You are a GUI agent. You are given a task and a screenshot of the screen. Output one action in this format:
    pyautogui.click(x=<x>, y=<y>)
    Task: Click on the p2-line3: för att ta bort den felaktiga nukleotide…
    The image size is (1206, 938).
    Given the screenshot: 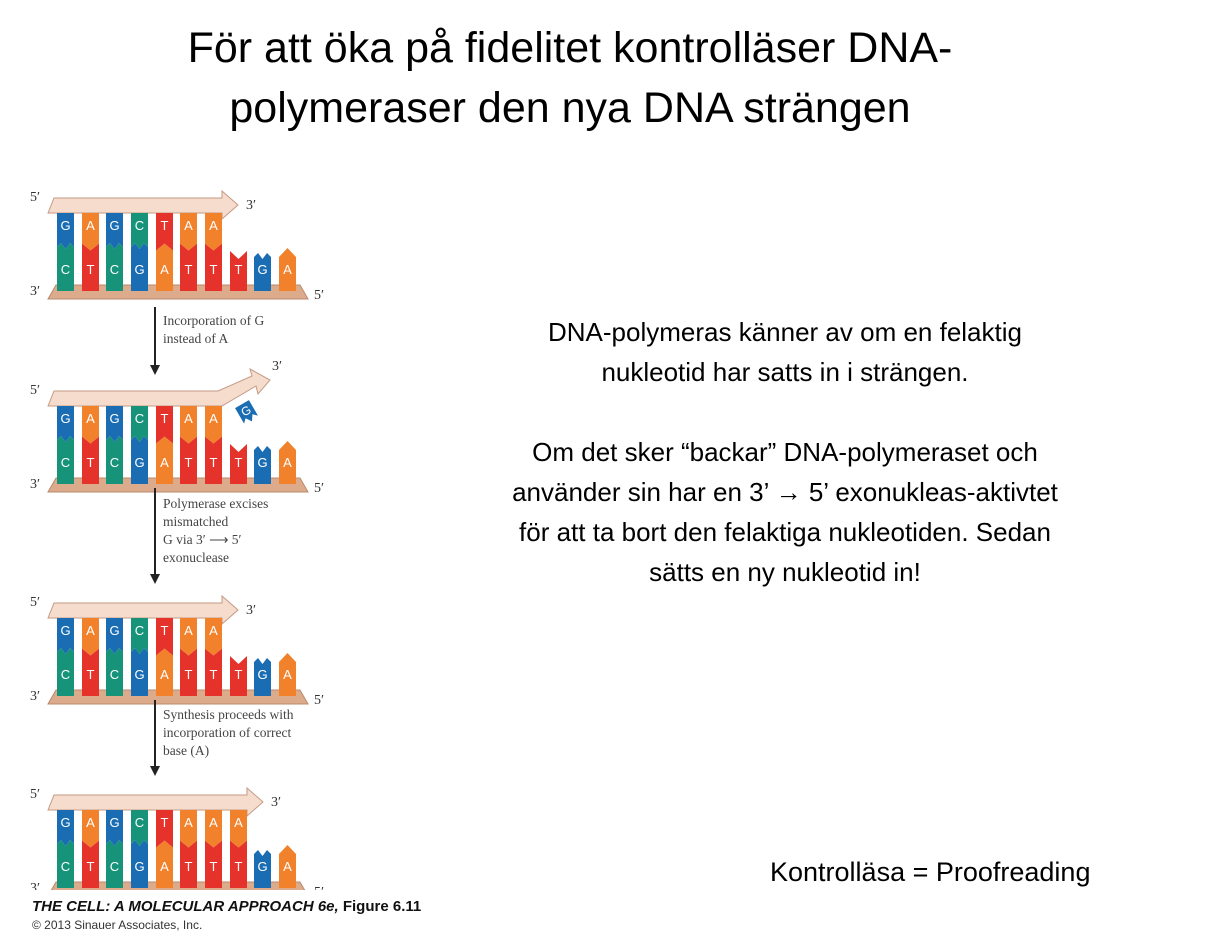 What is the action you would take?
    pyautogui.click(x=785, y=532)
    